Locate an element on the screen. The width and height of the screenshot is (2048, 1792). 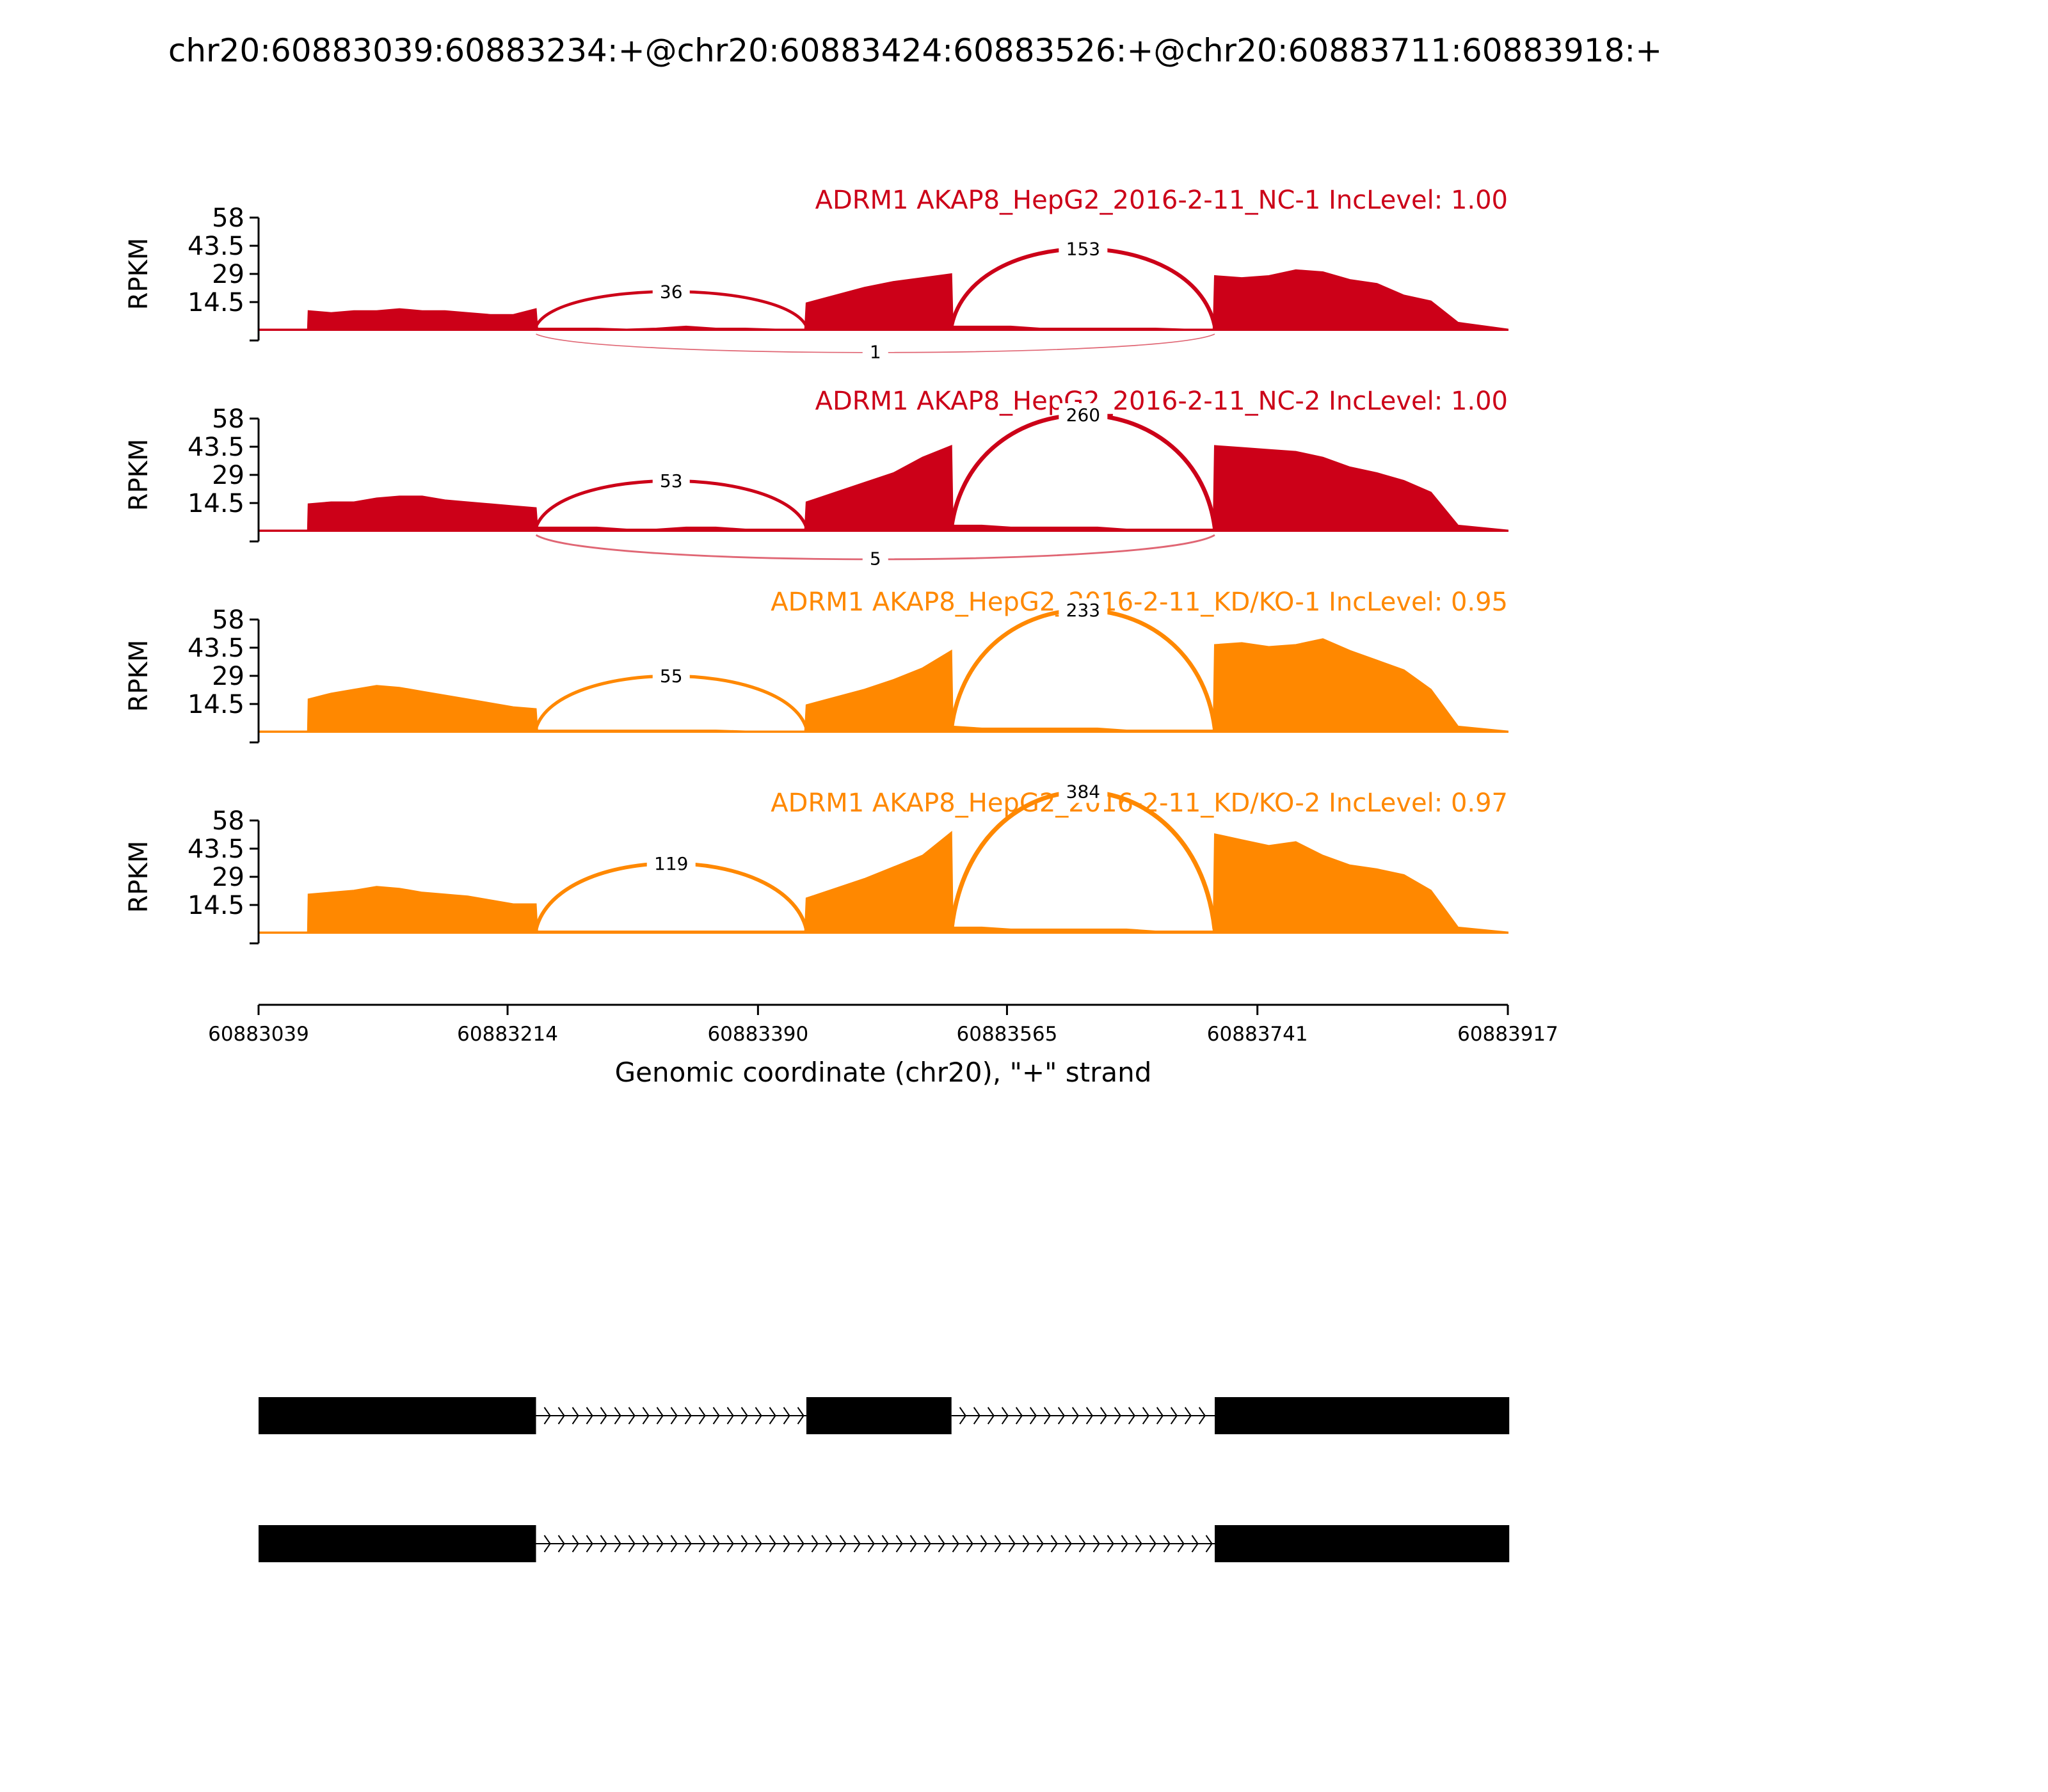
junction-count-label: 119 is located at coordinates (671, 863).